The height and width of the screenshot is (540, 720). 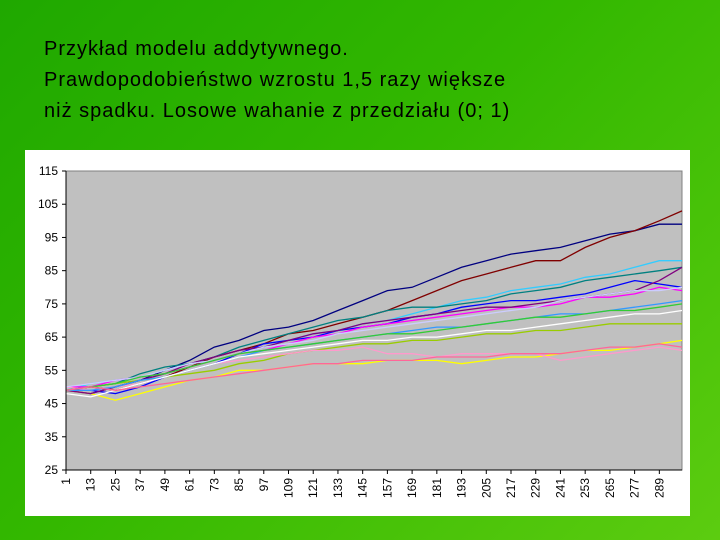 I want to click on y-tick-label: 65, so click(x=52, y=337).